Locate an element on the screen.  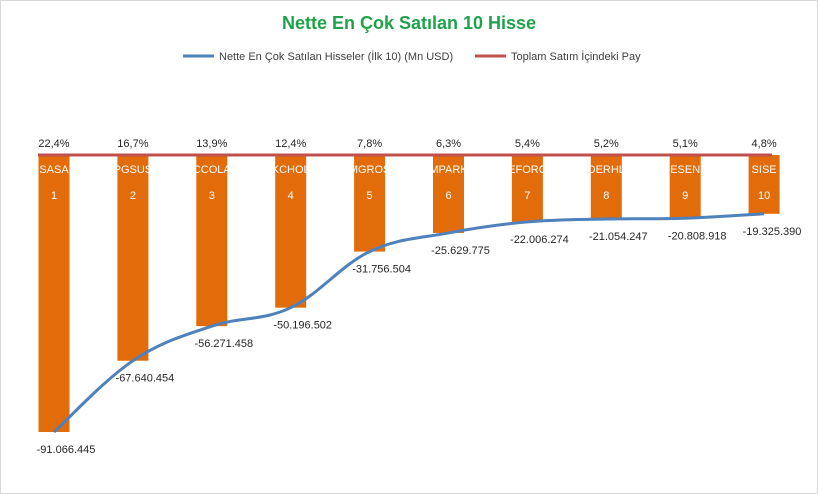
bar-ccola is located at coordinates (212, 241).